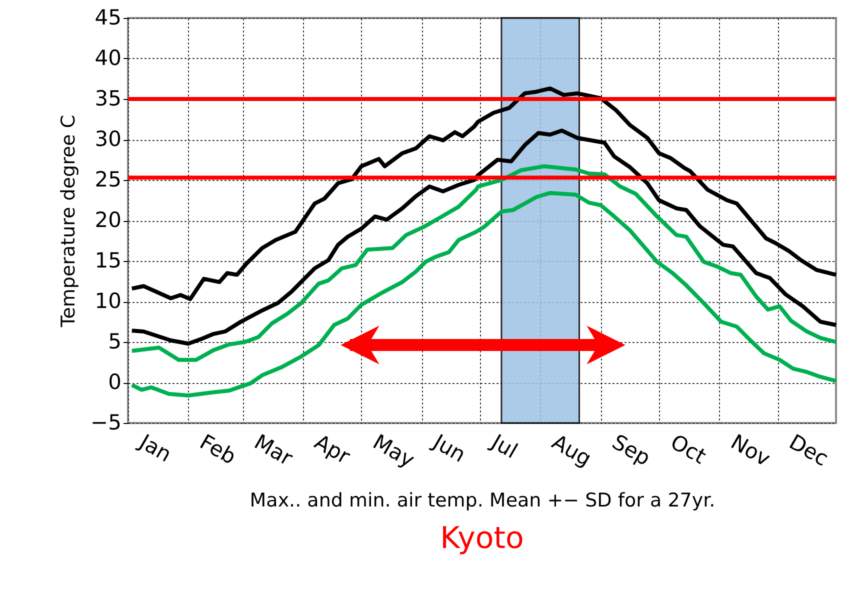 The image size is (846, 592). What do you see at coordinates (108, 18) in the screenshot?
I see `y-tick-label: 45` at bounding box center [108, 18].